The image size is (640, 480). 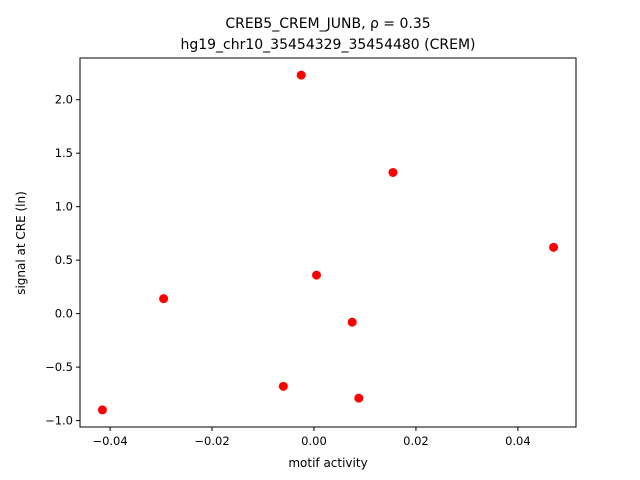 I want to click on y-tick-label: 2.0, so click(x=64, y=100).